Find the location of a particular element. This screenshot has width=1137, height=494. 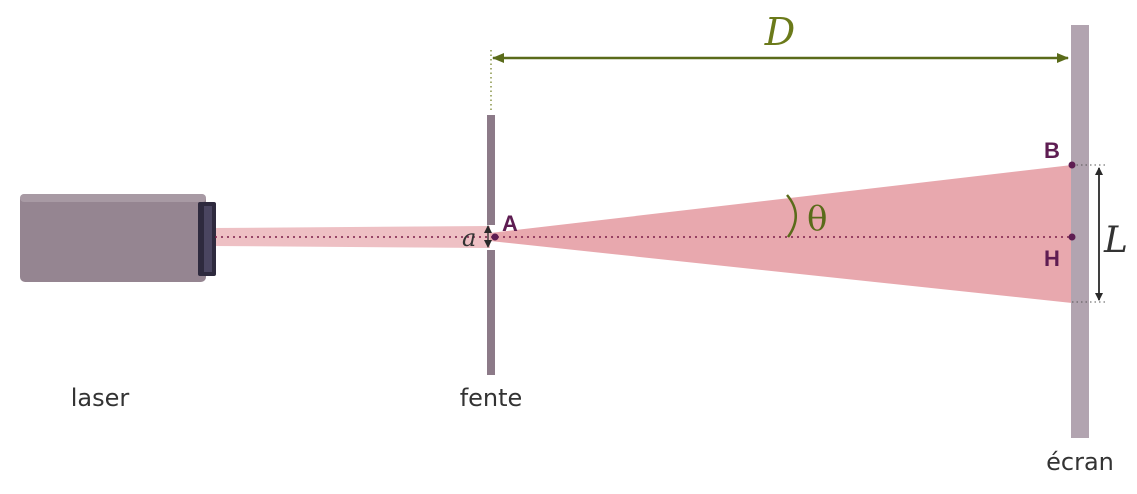

label-B: B is located at coordinates (1052, 150).